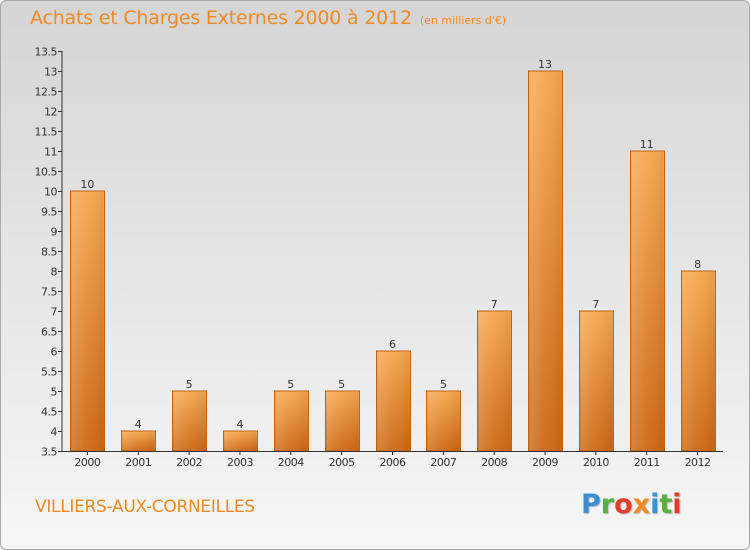  I want to click on x-tick-label: 2000, so click(87, 462).